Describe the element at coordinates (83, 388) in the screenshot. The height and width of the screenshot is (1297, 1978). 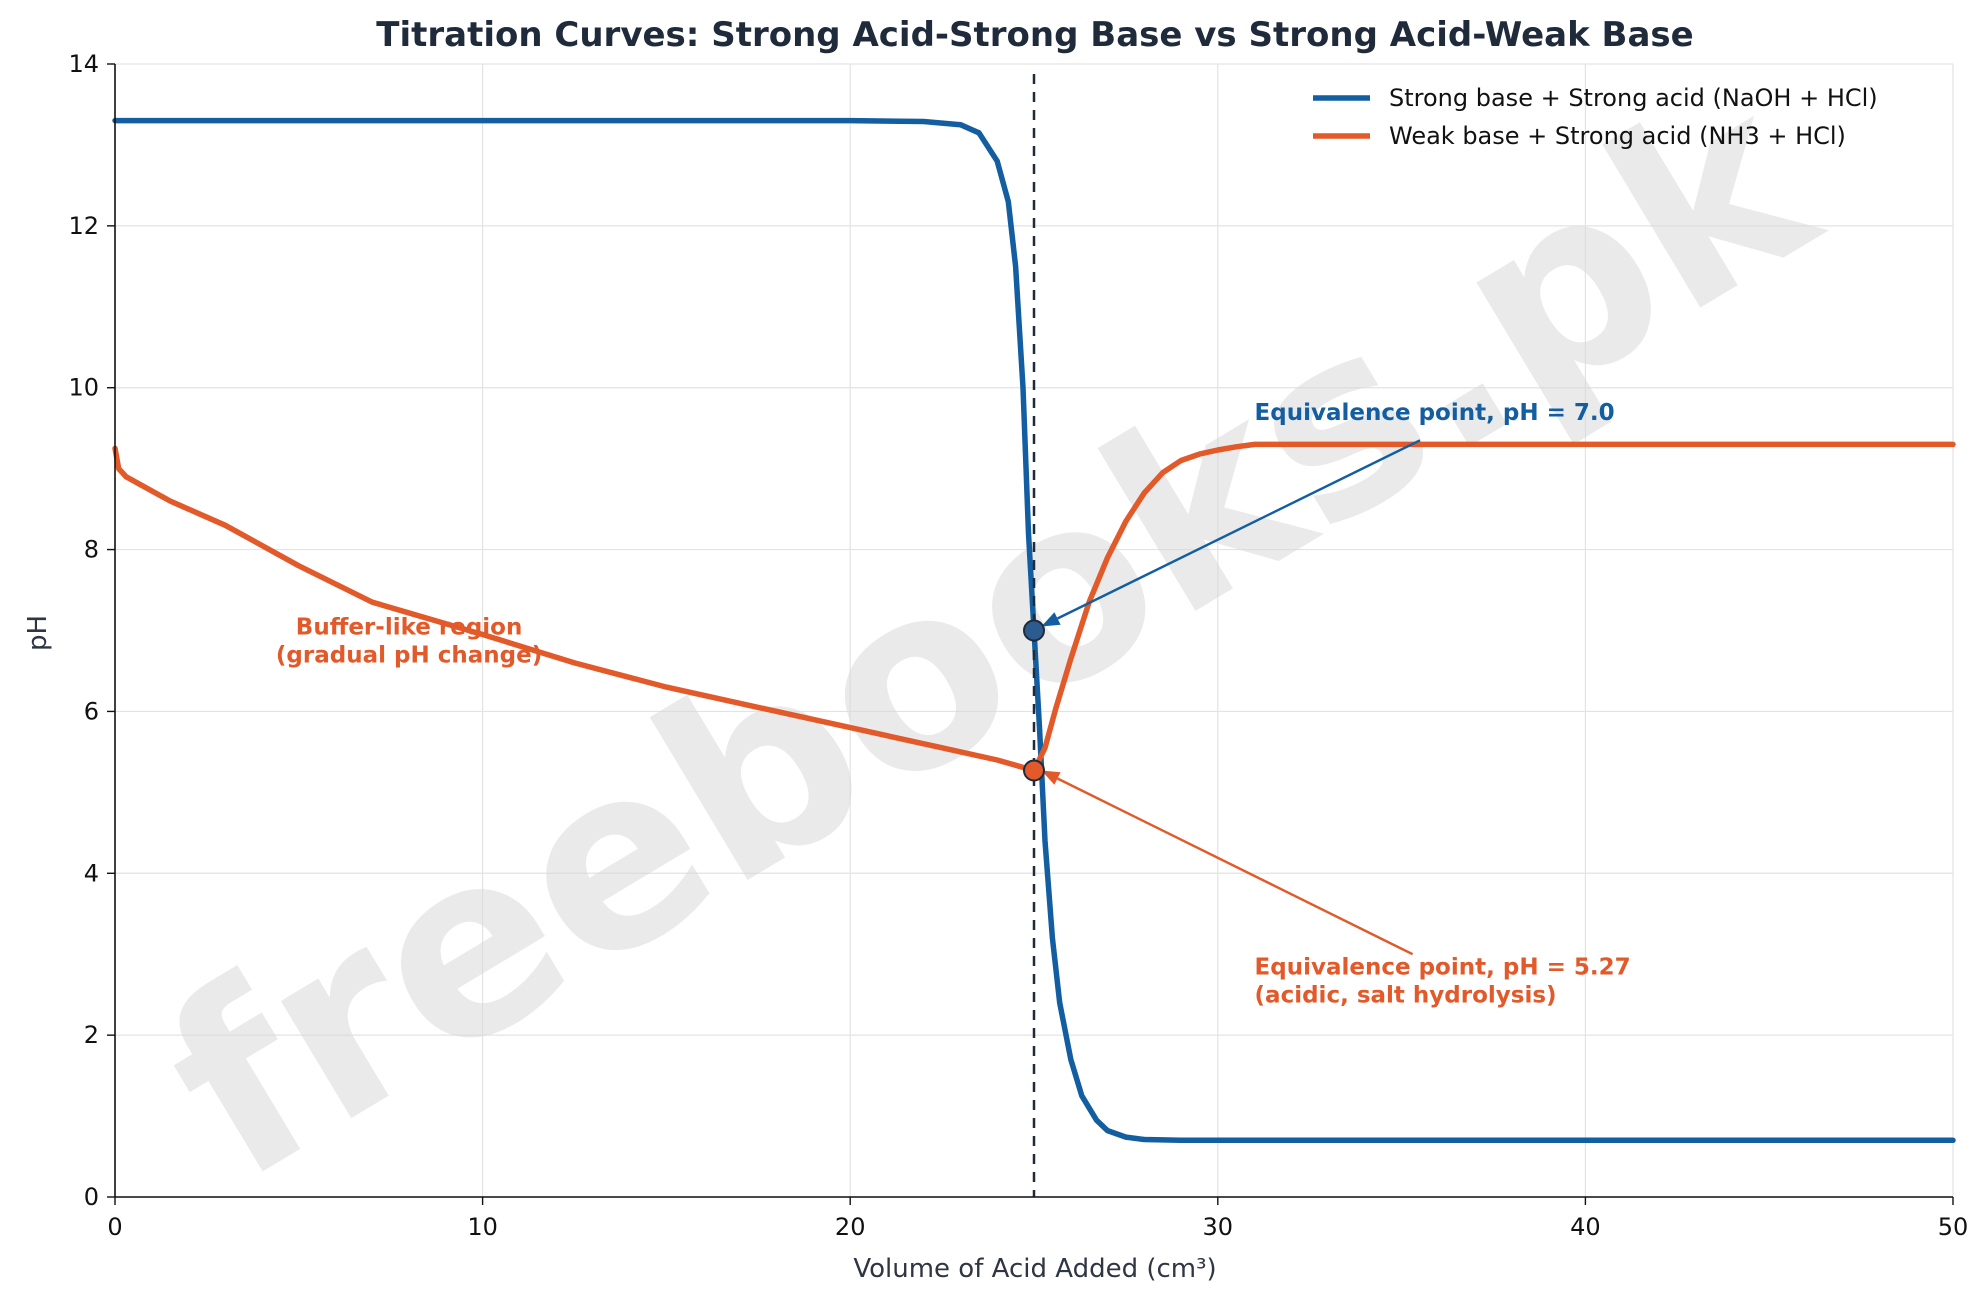
I see `y-tick-label: 10` at that location.